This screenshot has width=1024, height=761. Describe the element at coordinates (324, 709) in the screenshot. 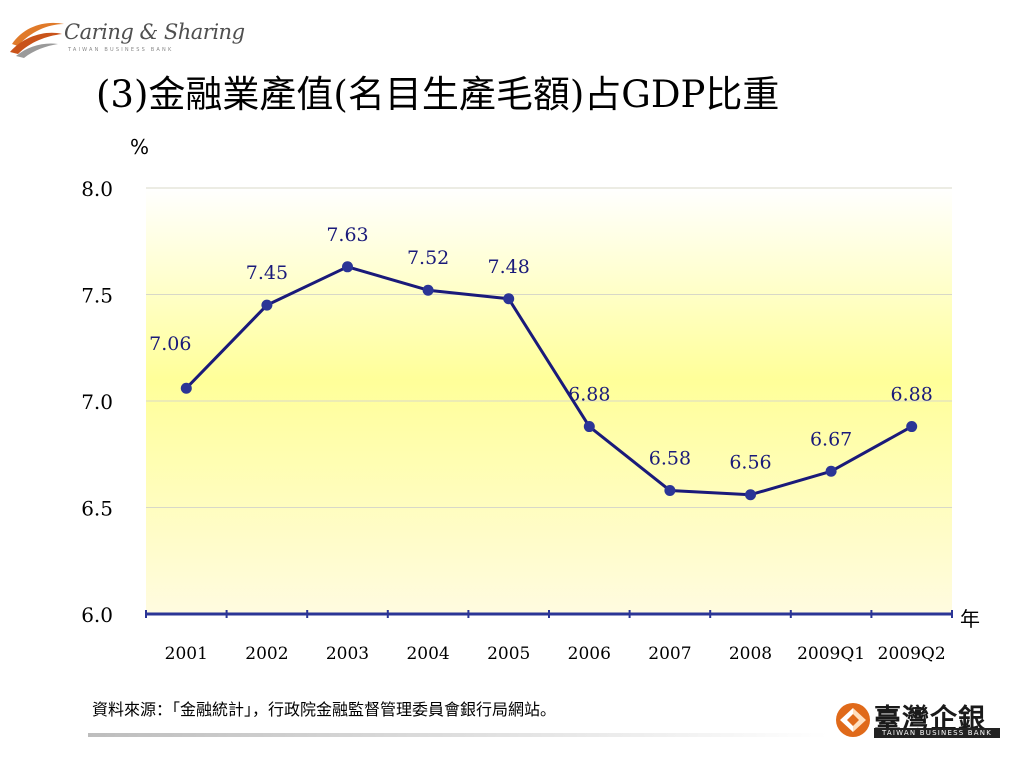

I see `source-note: 資料來源：「金融統計」，行政院金融監督管理委員會銀行局網站。` at that location.